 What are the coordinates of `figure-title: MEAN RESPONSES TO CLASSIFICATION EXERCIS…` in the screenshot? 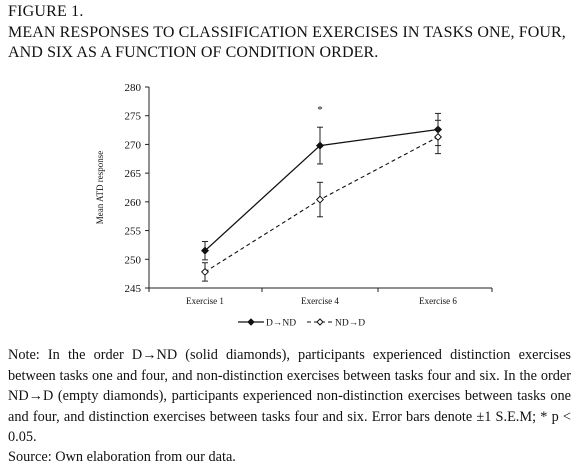 It's located at (287, 42).